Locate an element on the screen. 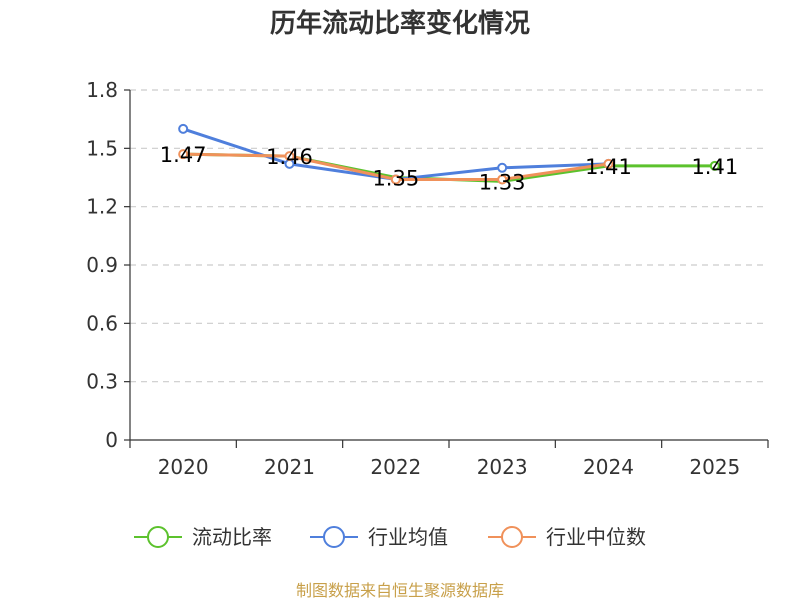 The height and width of the screenshot is (600, 800). x-tick-label: 2021 is located at coordinates (289, 467).